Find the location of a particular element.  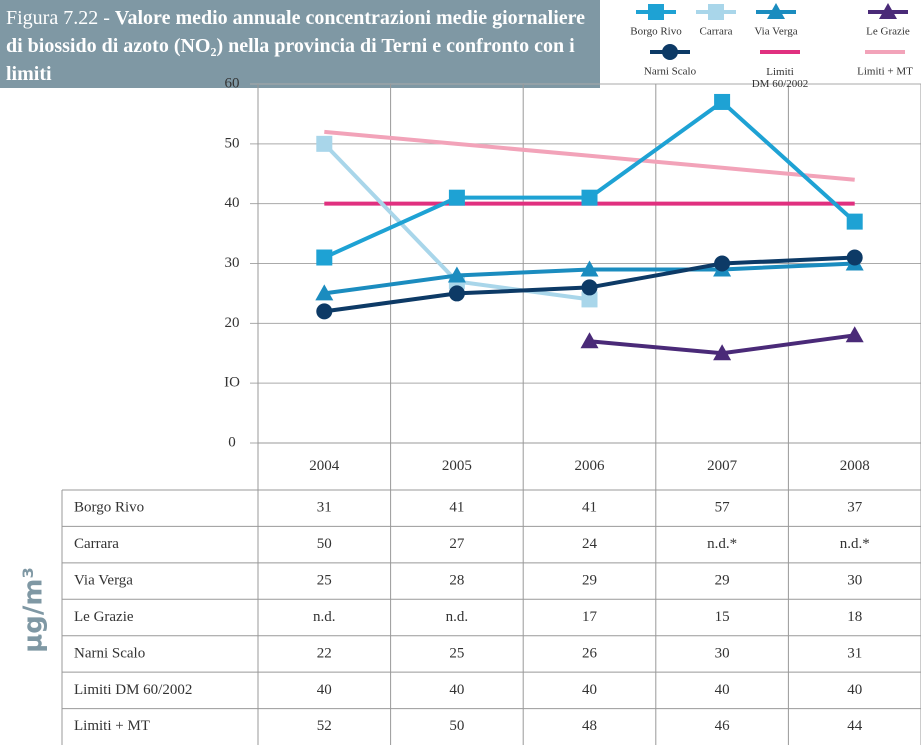

table-cell: 27 is located at coordinates (457, 544).